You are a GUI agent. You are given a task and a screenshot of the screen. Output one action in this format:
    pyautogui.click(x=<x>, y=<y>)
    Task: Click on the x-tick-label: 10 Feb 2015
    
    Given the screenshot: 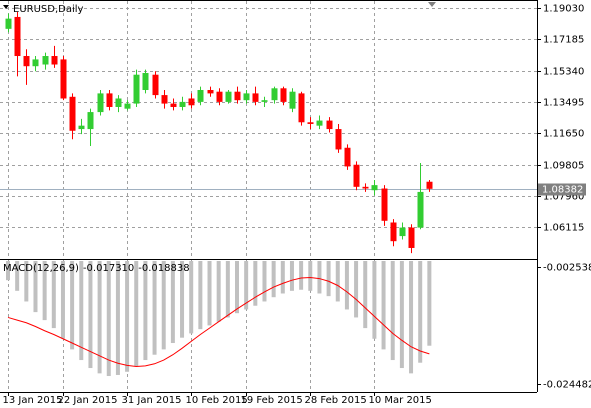 What is the action you would take?
    pyautogui.click(x=217, y=400)
    